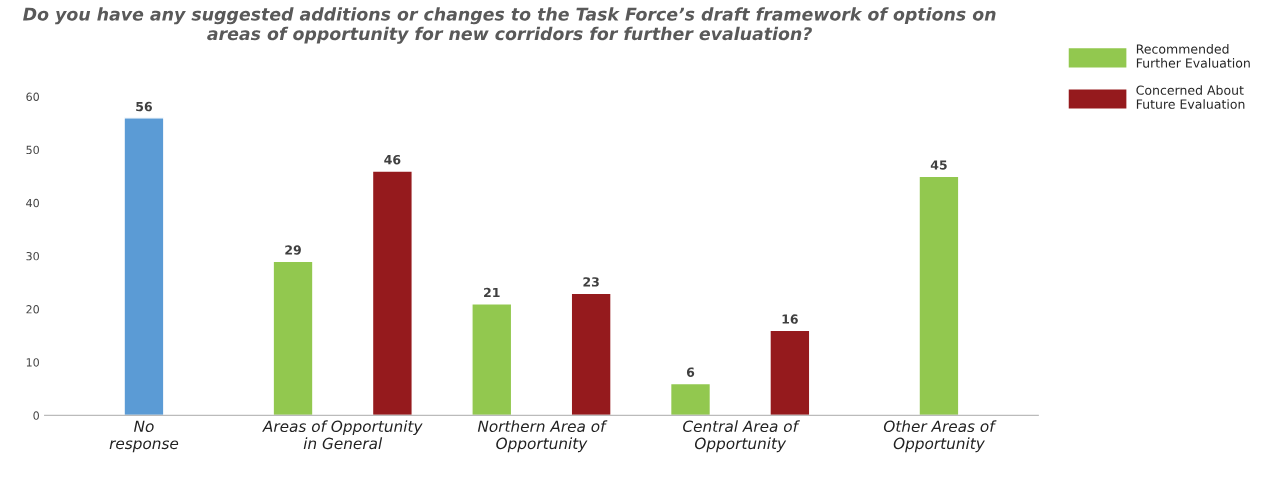  Describe the element at coordinates (509, 25) in the screenshot. I see `chart-title: Do you have any suggested additions or changes to the Task Force’s draft framework of options on areas of opportunity for new corridors for further evaluation?` at that location.